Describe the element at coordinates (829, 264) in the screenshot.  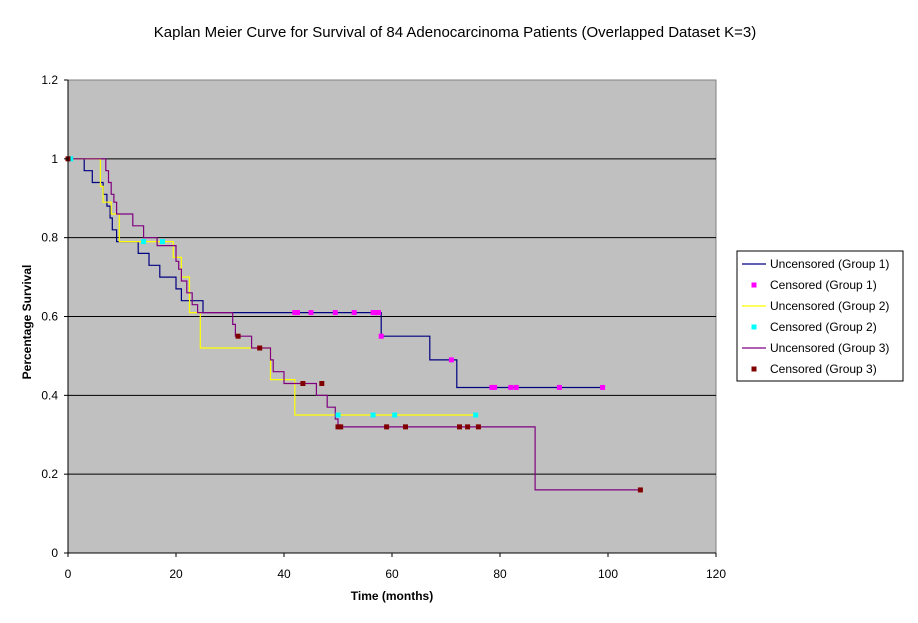
I see `legend-label: Uncensored (Group 1)` at that location.